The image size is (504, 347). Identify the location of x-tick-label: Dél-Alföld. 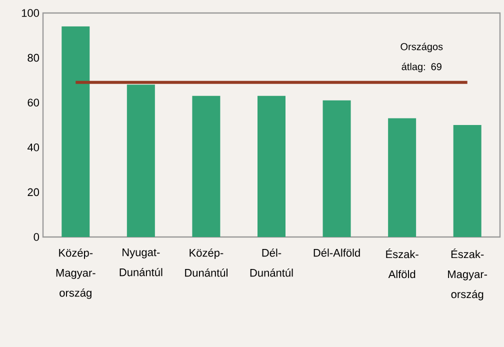
(337, 252).